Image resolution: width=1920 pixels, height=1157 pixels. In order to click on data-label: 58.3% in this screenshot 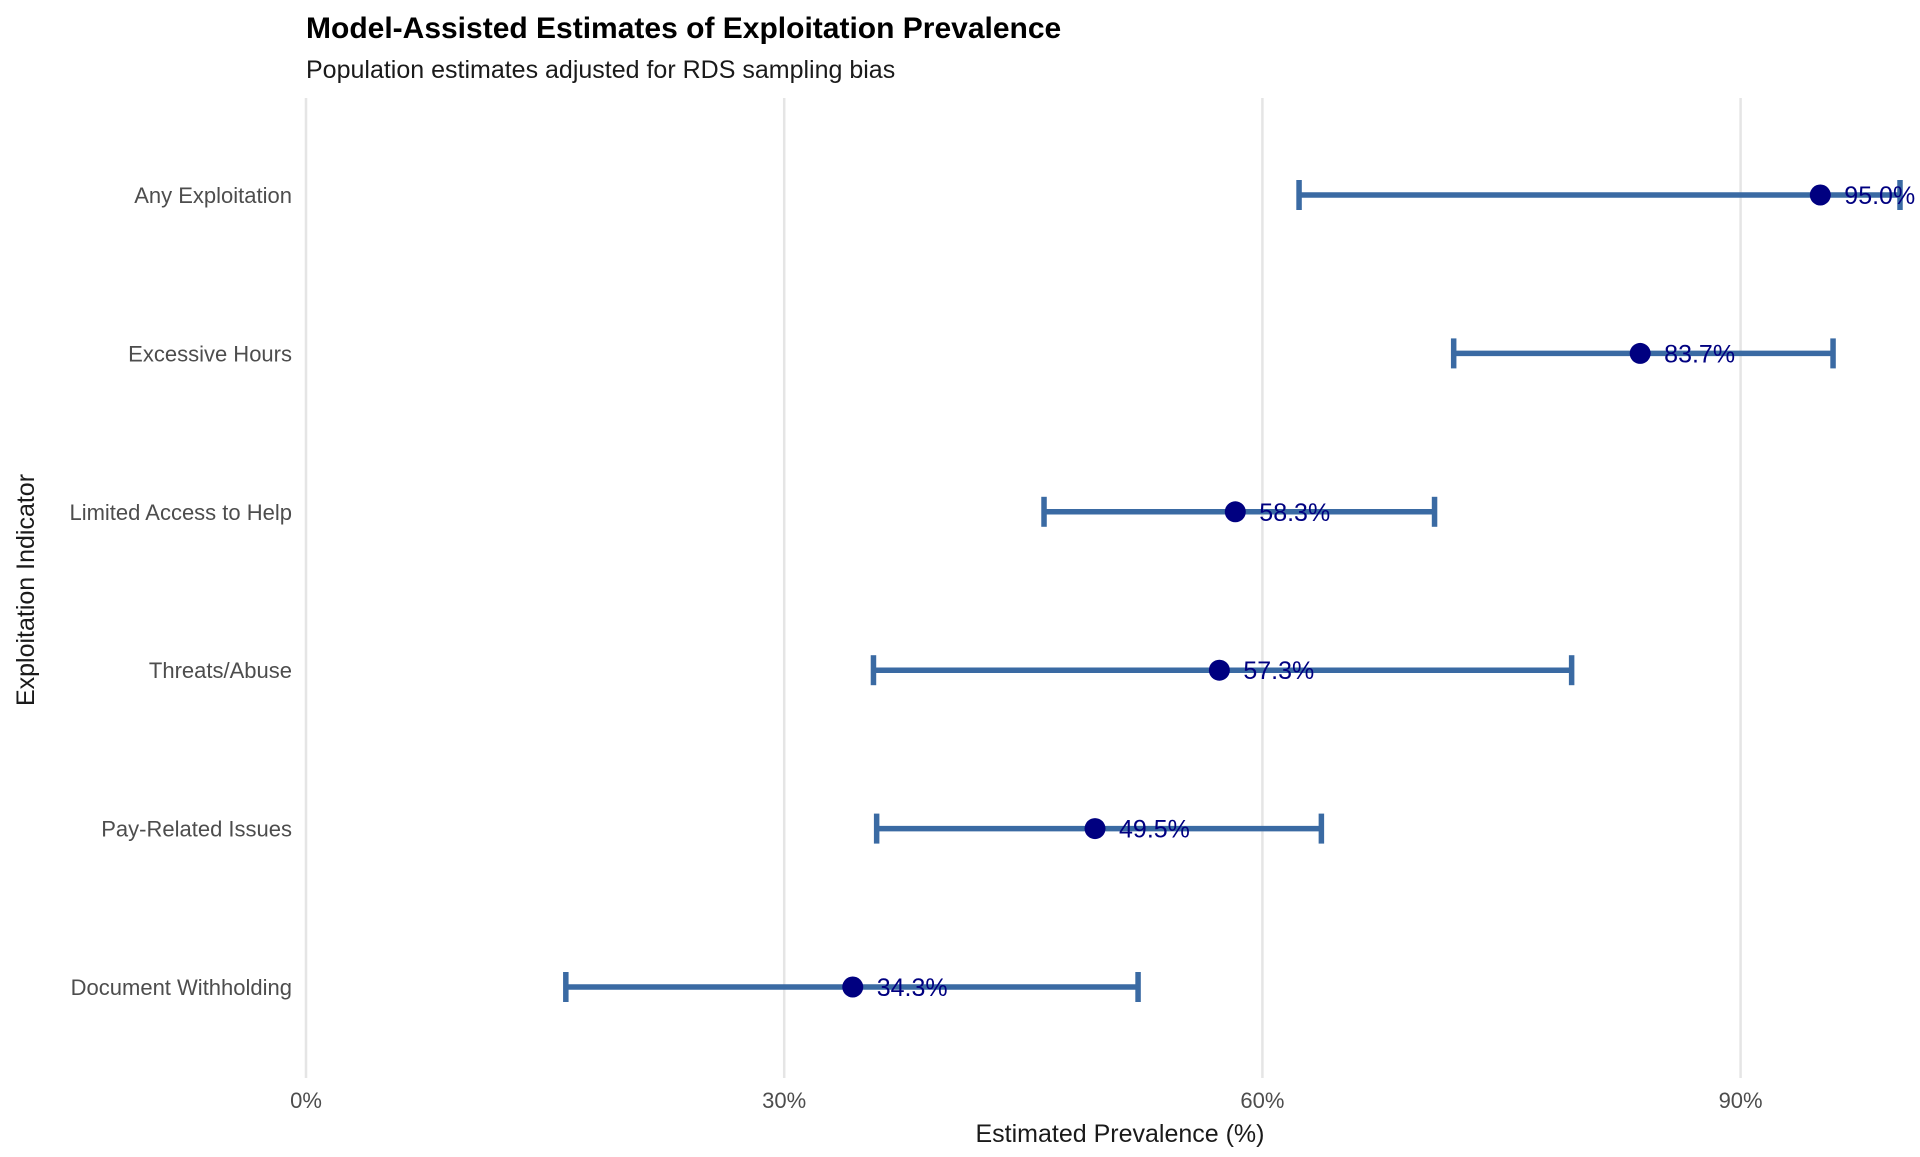, I will do `click(1294, 513)`.